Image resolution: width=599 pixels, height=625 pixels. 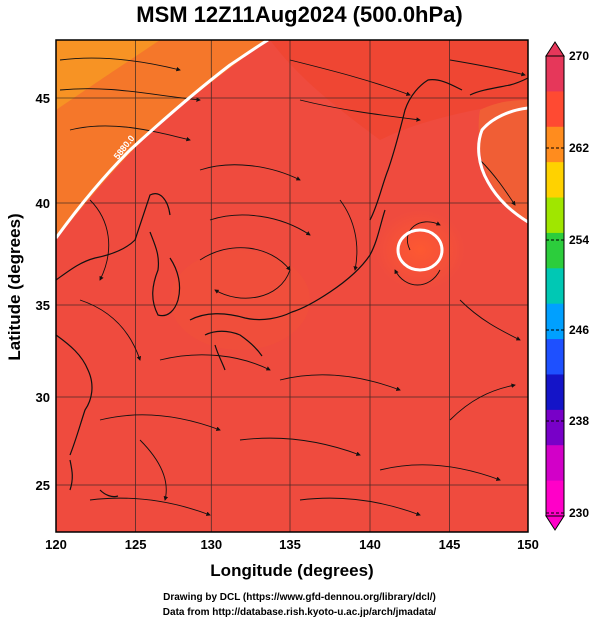 I want to click on colorbar-label: 254, so click(x=579, y=240).